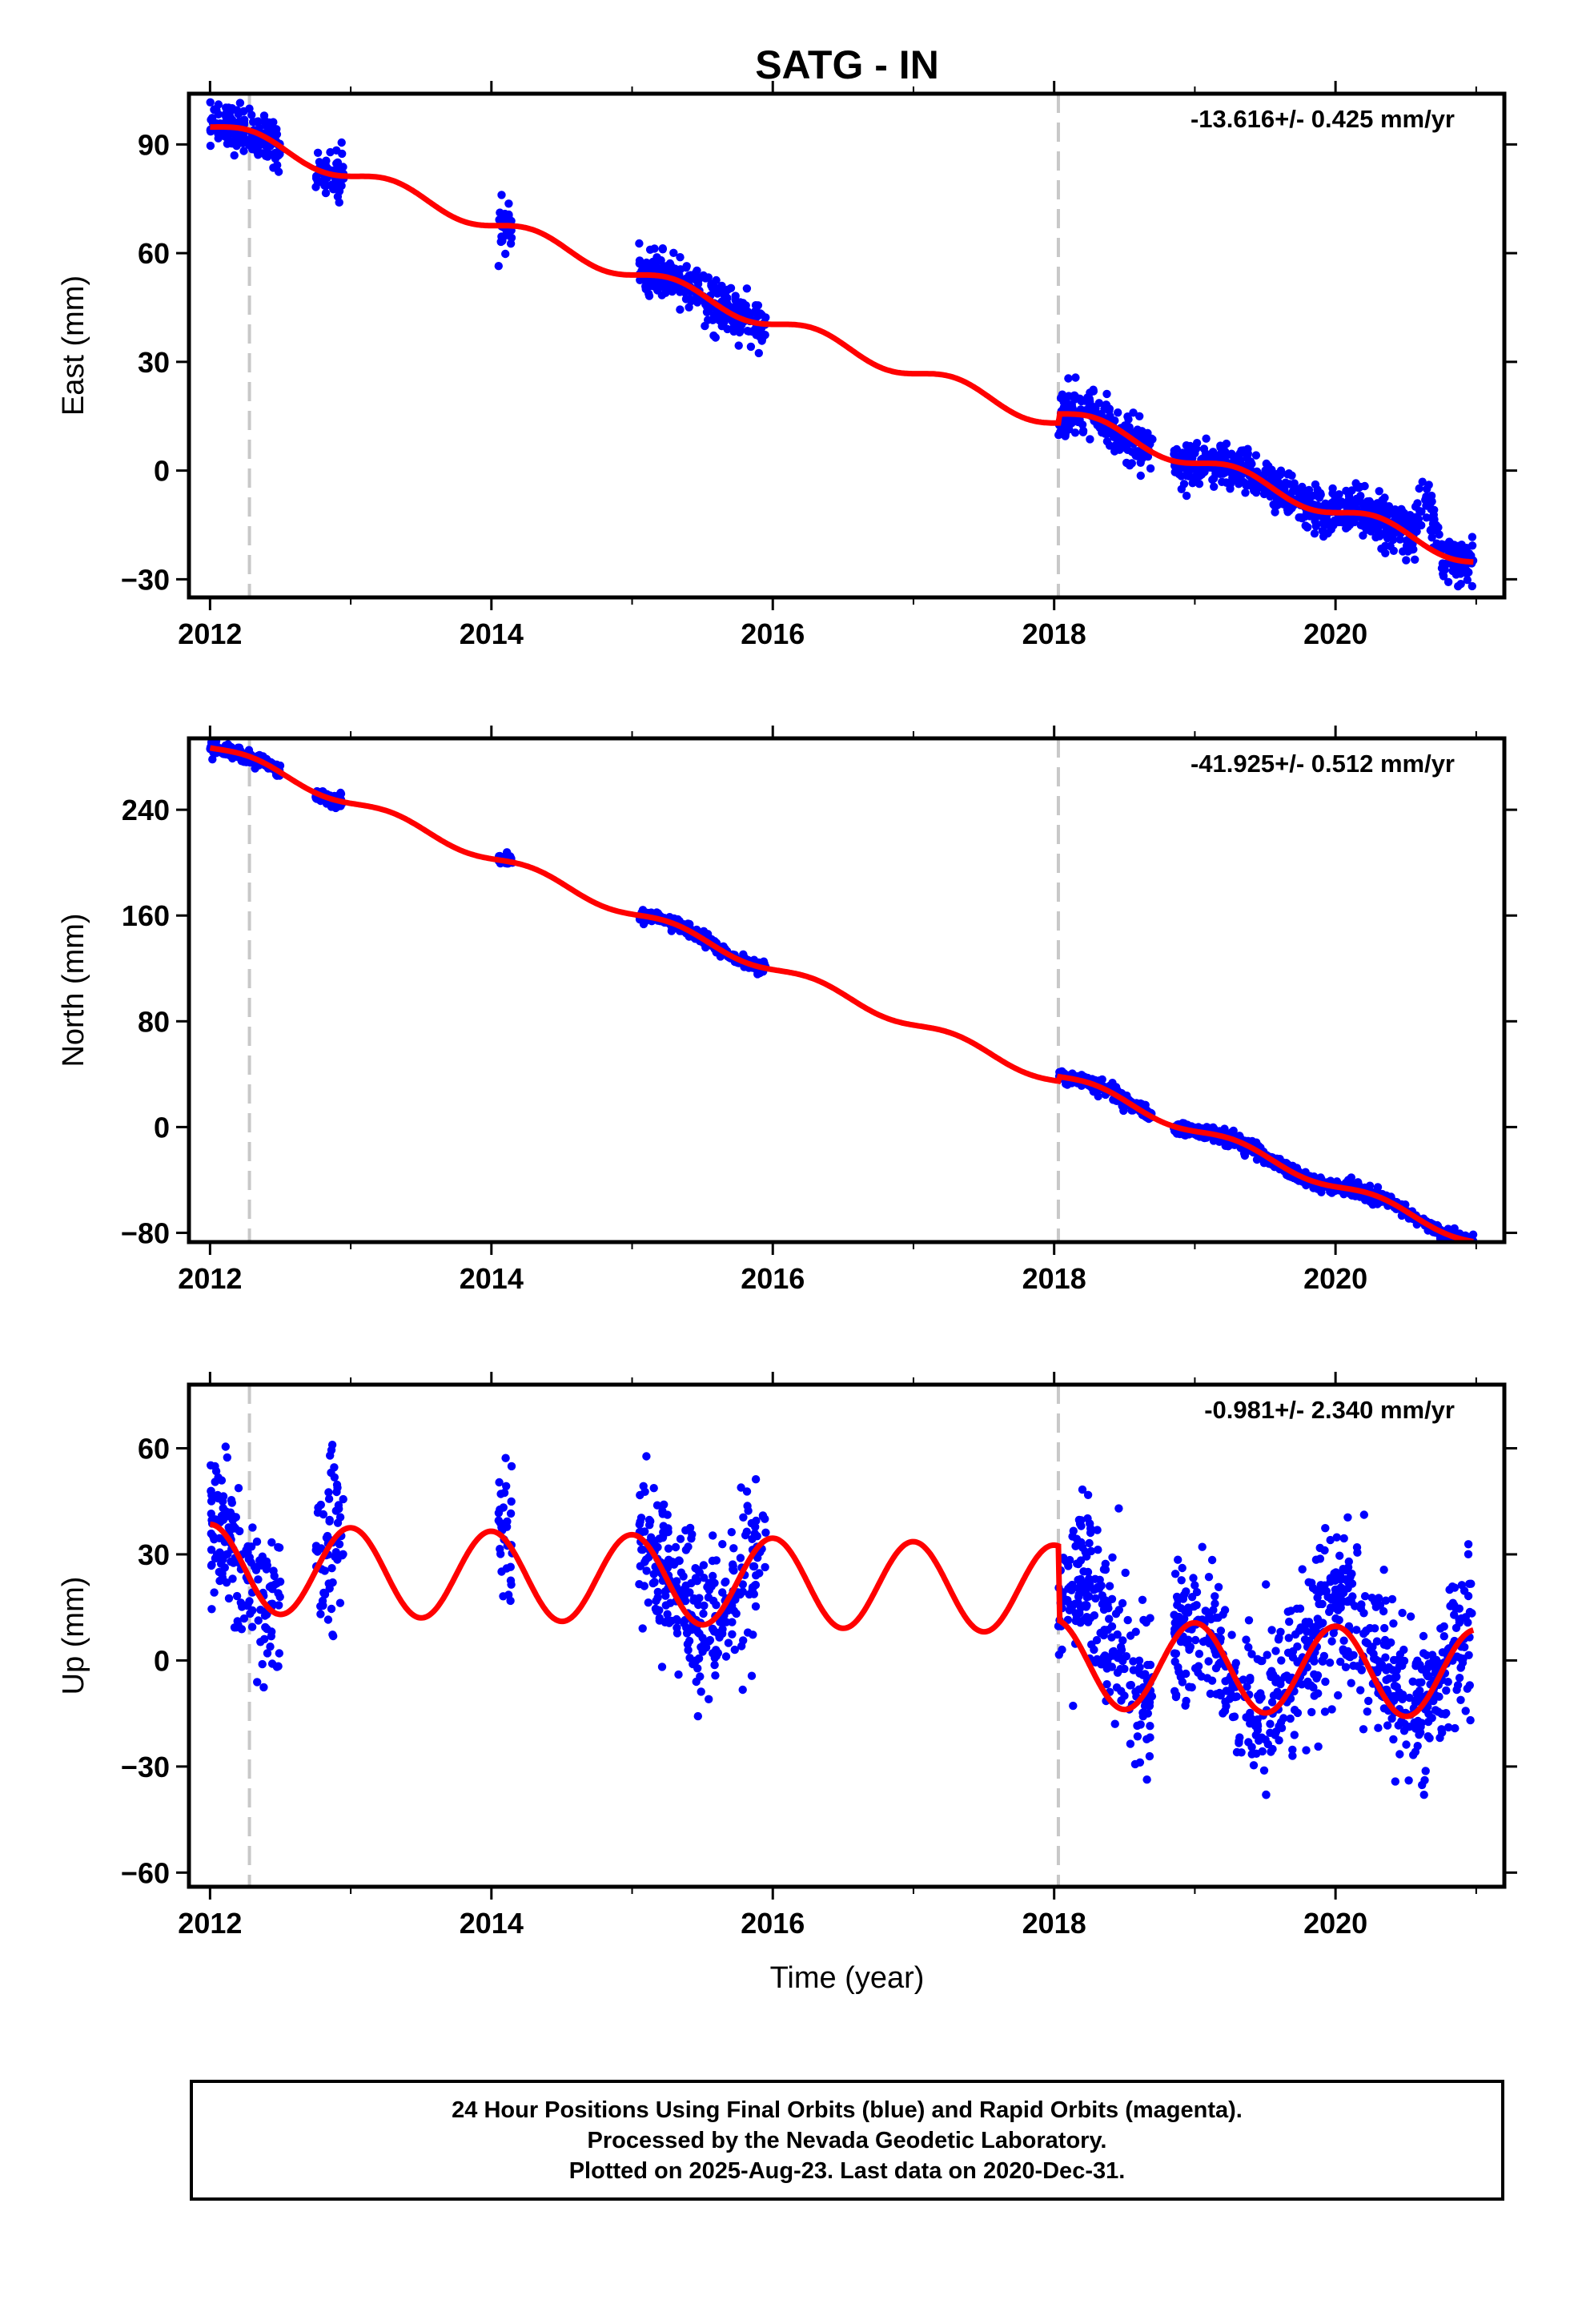 The width and height of the screenshot is (1582, 2324). Describe the element at coordinates (1335, 633) in the screenshot. I see `x-tick-label: 2020` at that location.